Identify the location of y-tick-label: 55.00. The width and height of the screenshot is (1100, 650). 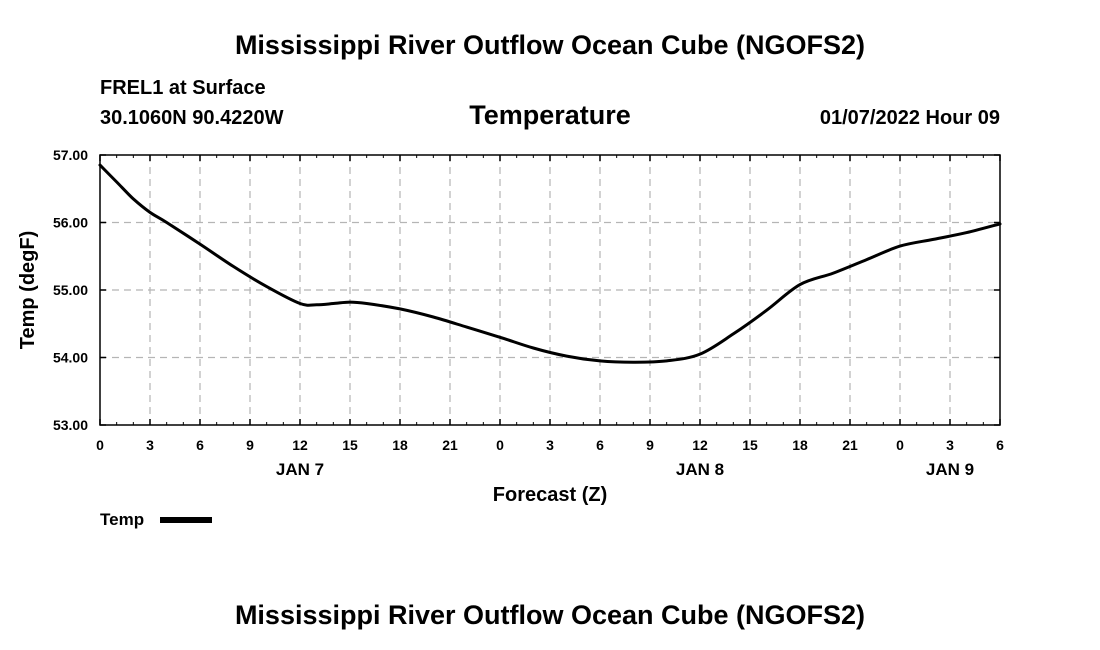
(70, 290).